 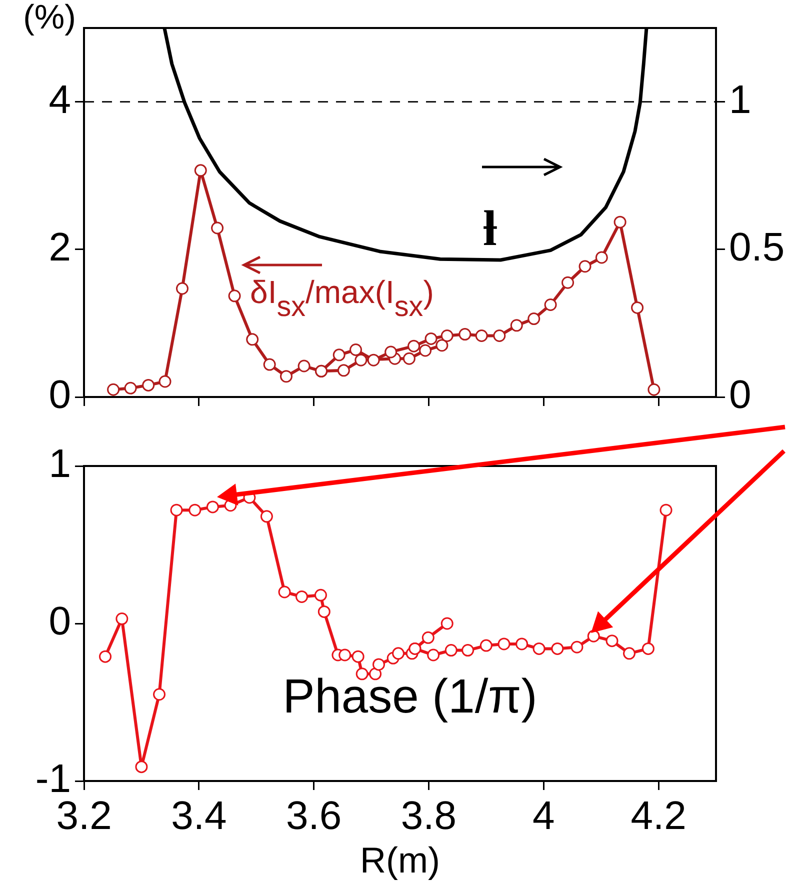 I want to click on y-tick-label: 2, so click(x=59, y=247).